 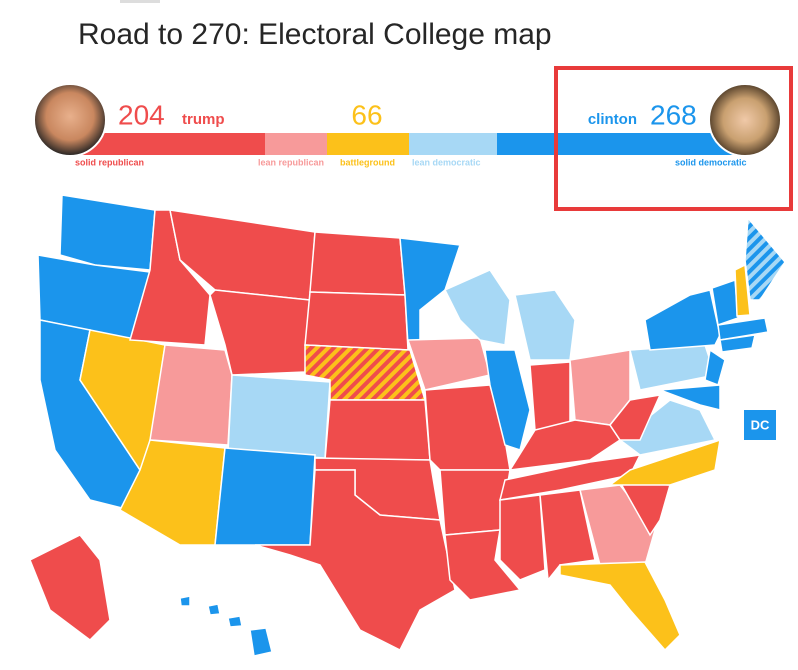 I want to click on segment-solid-democratic, so click(x=622, y=144).